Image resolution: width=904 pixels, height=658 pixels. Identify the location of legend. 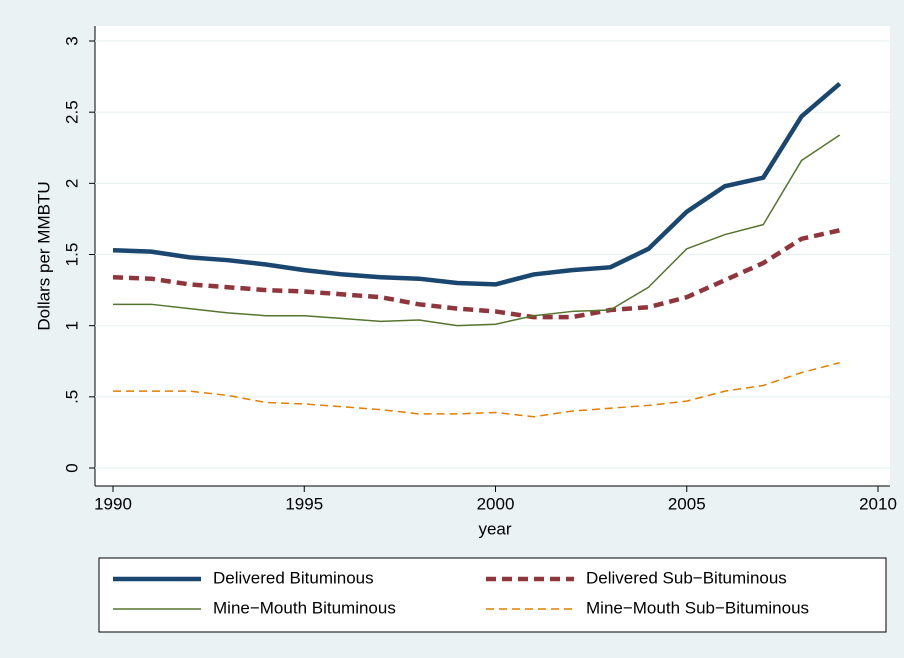
(492, 595).